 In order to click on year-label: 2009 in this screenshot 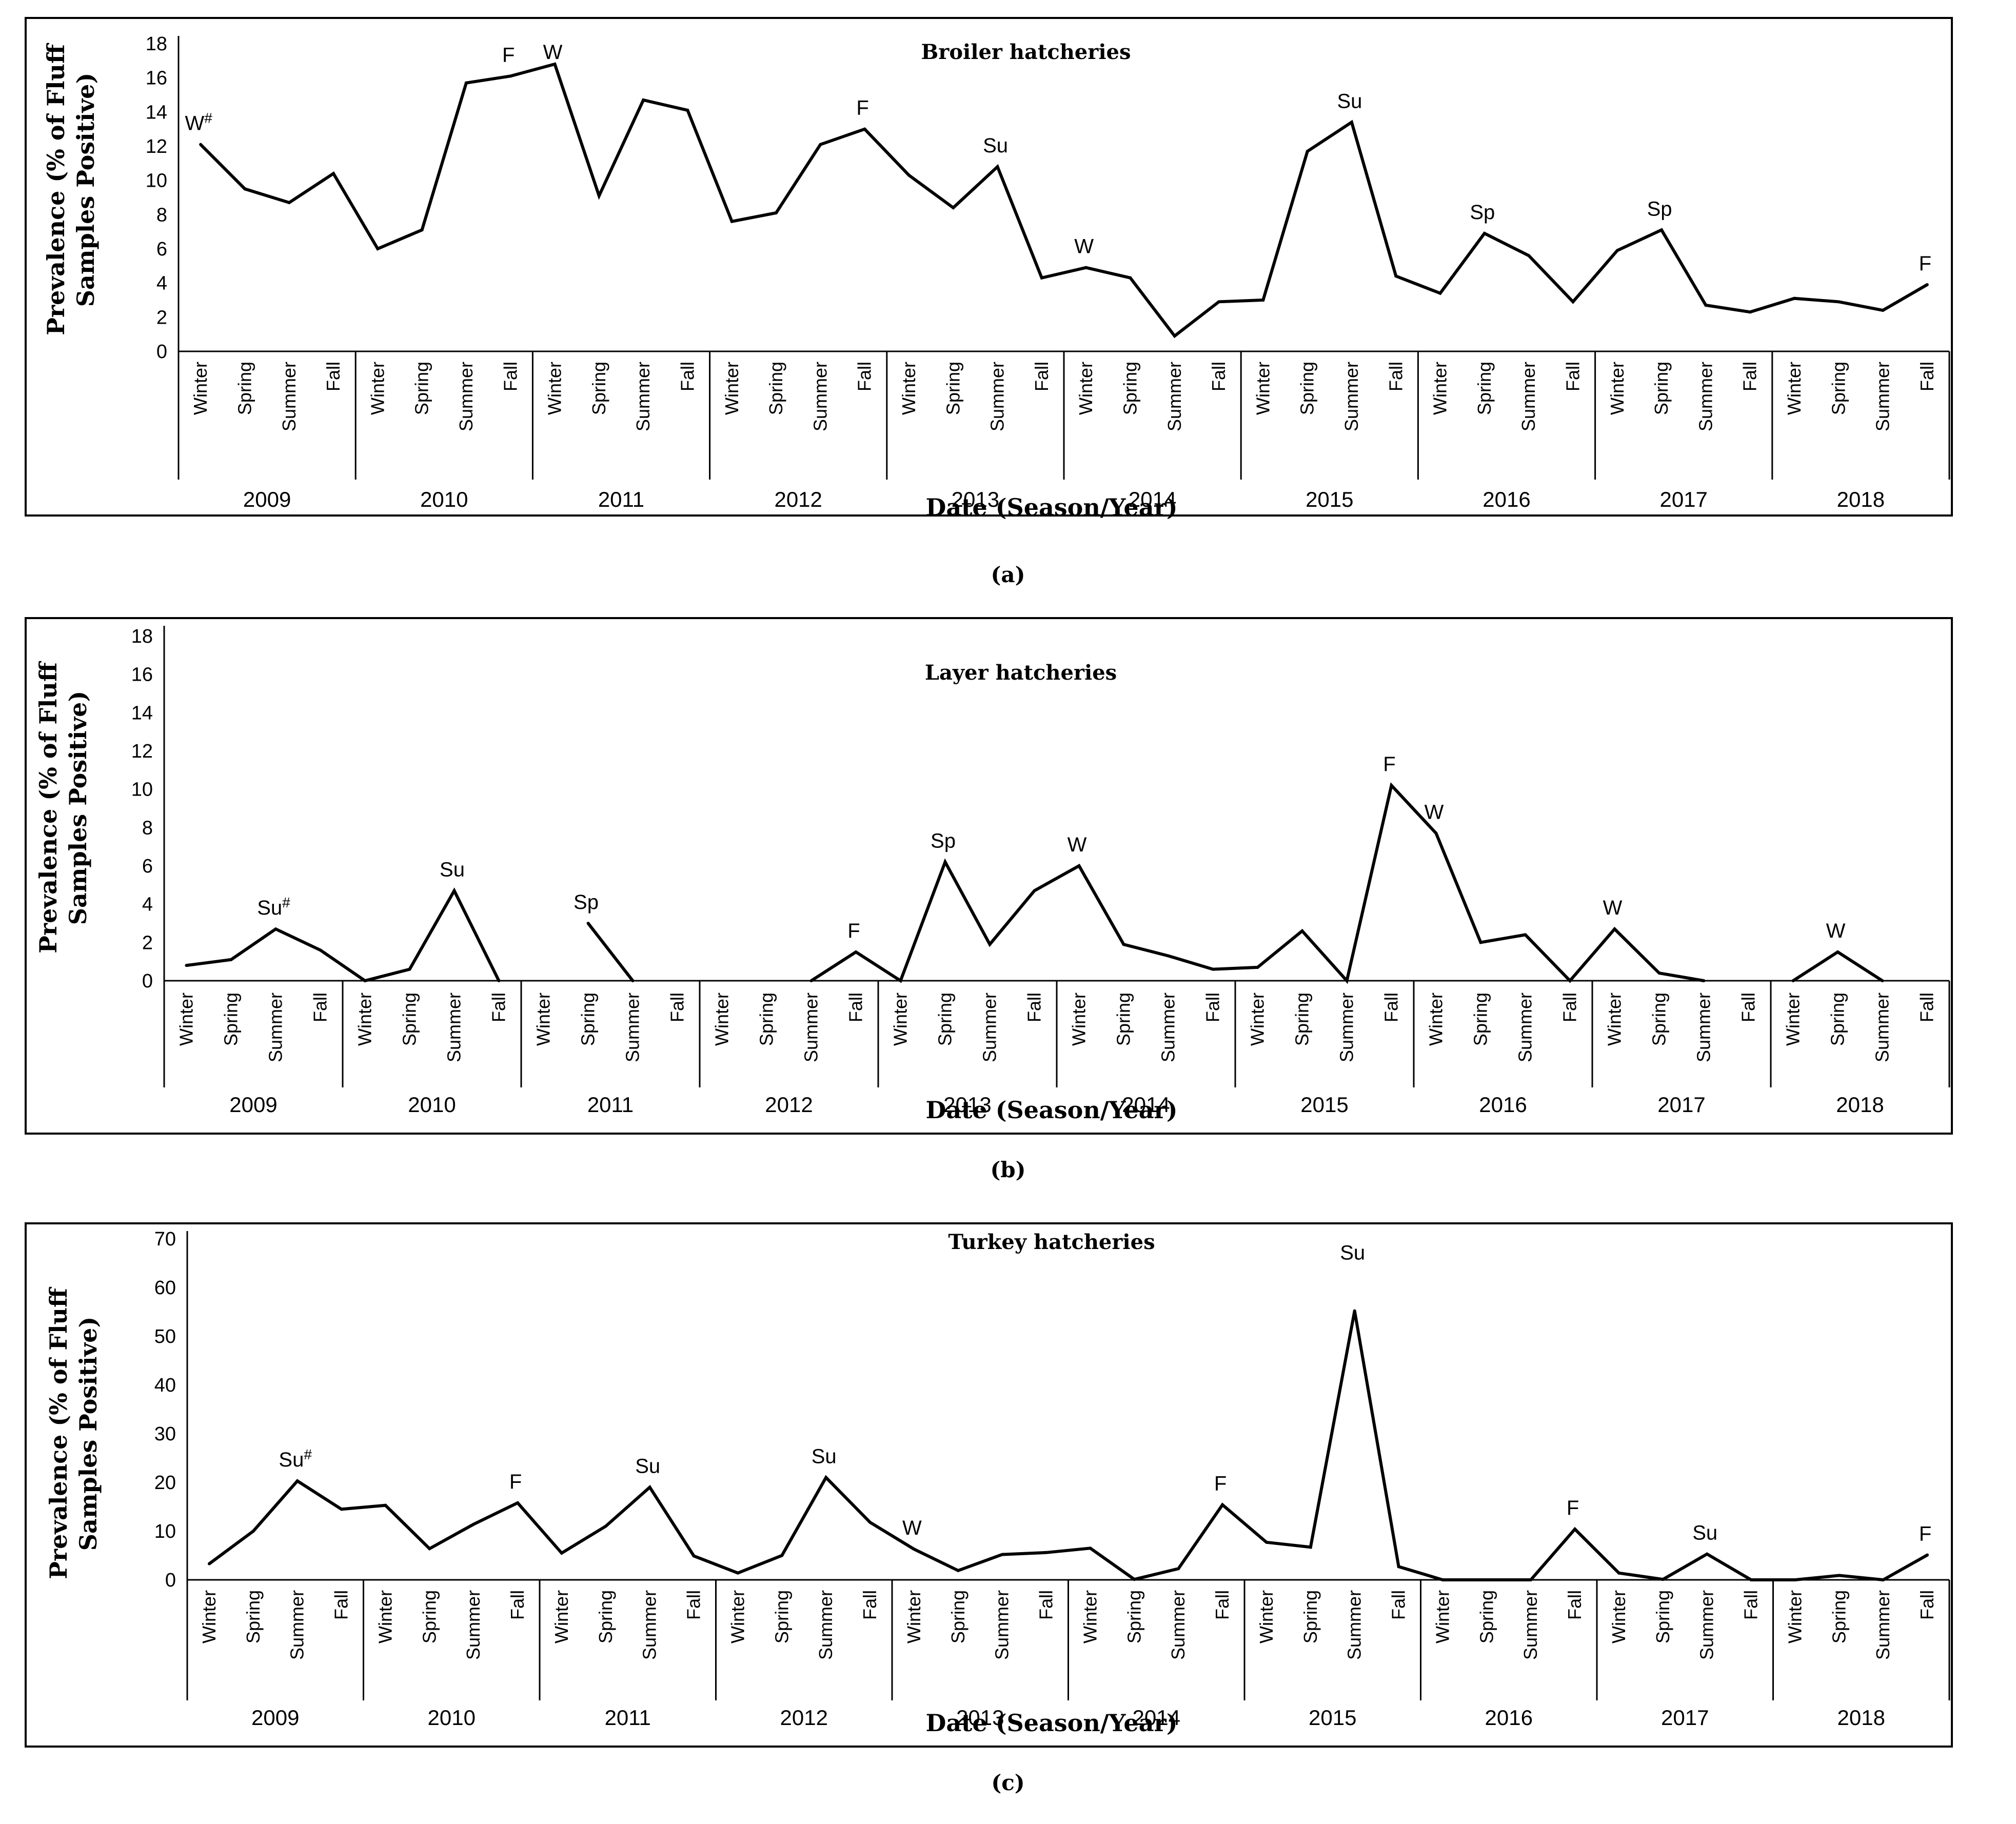, I will do `click(253, 1105)`.